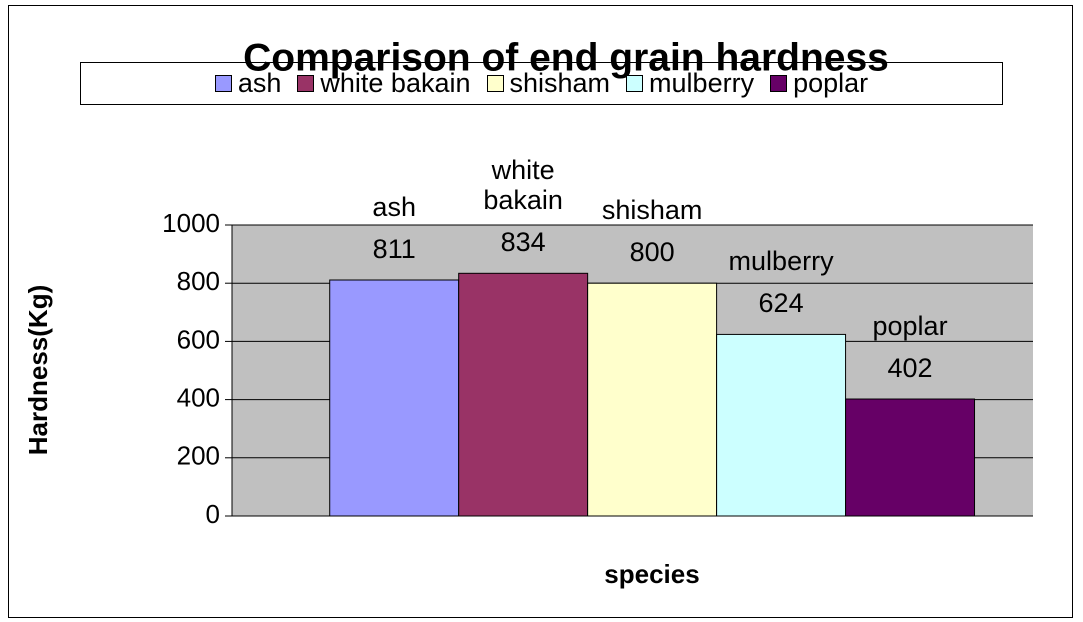 The height and width of the screenshot is (622, 1083). What do you see at coordinates (910, 368) in the screenshot?
I see `data-label-value: 402` at bounding box center [910, 368].